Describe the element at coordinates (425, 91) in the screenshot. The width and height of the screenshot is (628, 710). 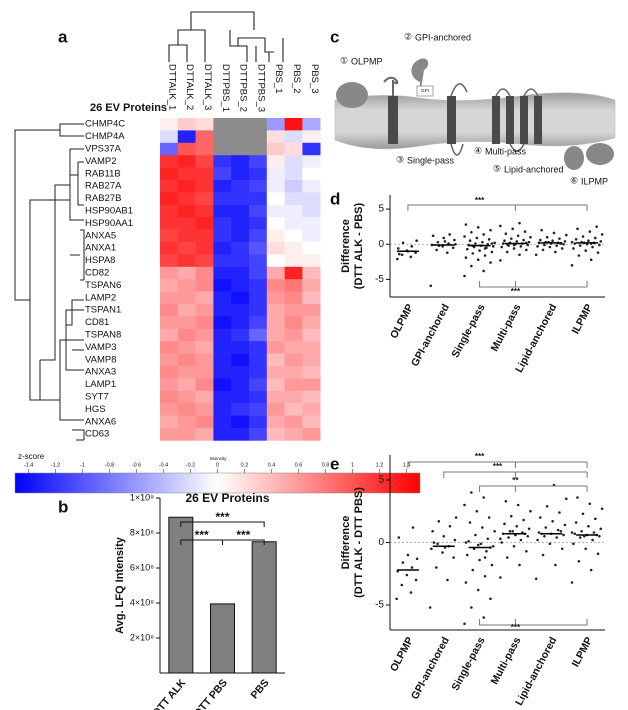
I see `gpi-box` at that location.